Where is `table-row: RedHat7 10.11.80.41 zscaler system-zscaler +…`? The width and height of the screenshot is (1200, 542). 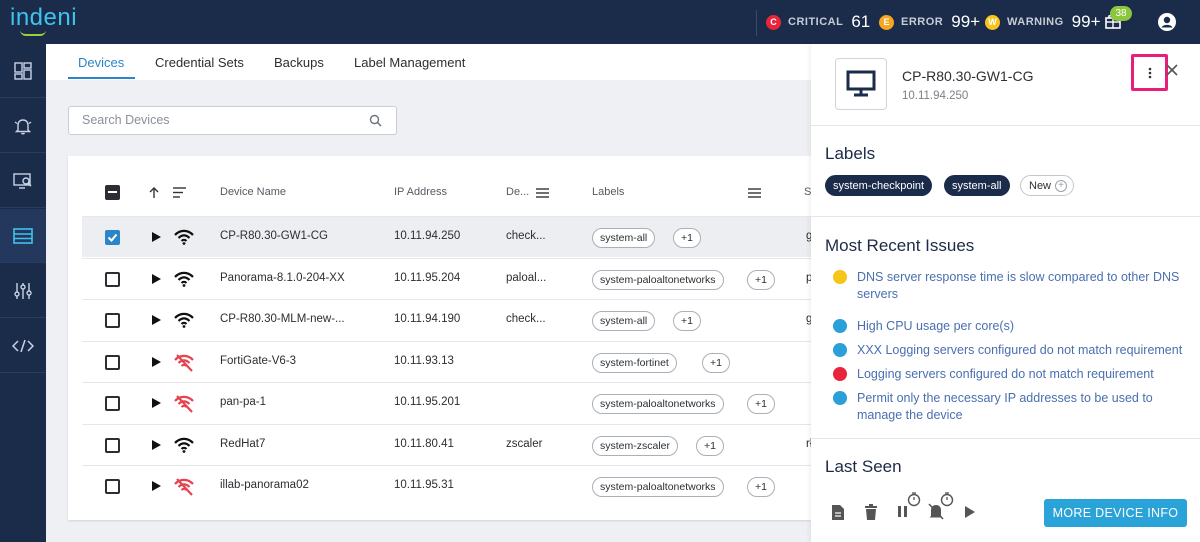 table-row: RedHat7 10.11.80.41 zscaler system-zscaler +… is located at coordinates (447, 444).